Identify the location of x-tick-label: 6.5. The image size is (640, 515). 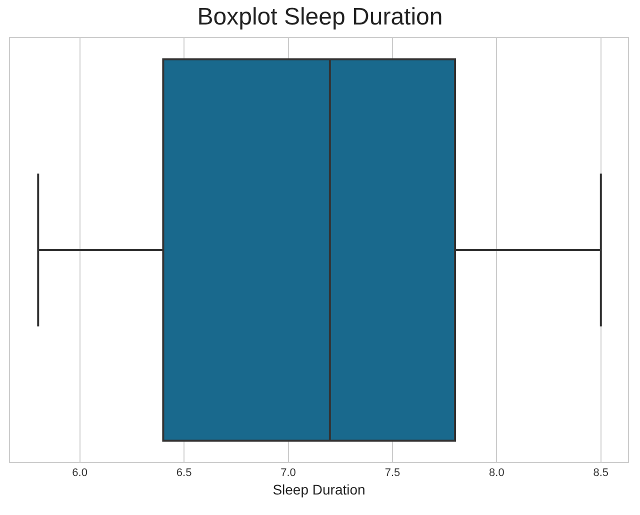
(184, 473).